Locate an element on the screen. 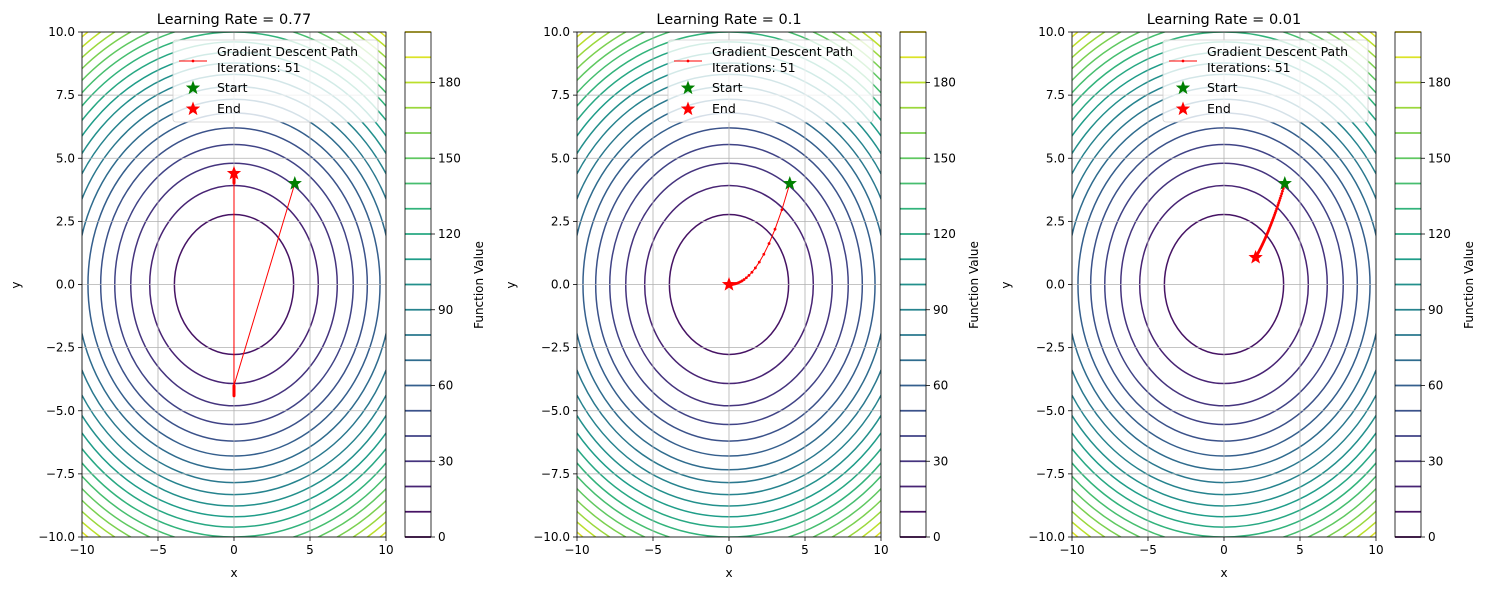 This screenshot has height=594, width=1486. x-tick-label: 0 is located at coordinates (234, 550).